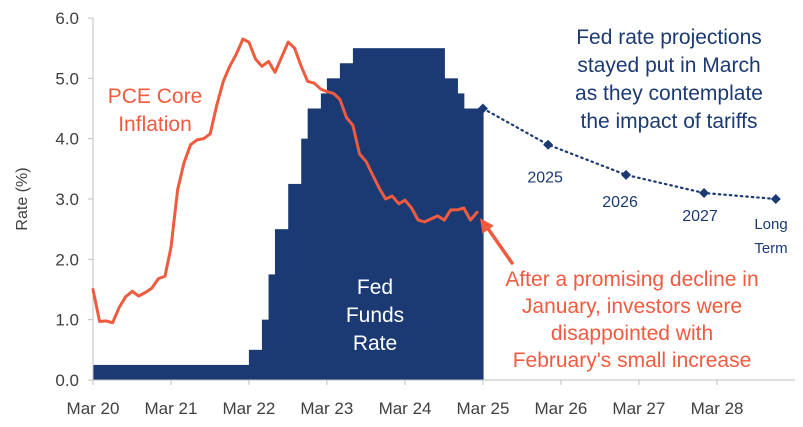 This screenshot has height=427, width=803. Describe the element at coordinates (668, 65) in the screenshot. I see `projections-note-line: stayed put in March` at that location.